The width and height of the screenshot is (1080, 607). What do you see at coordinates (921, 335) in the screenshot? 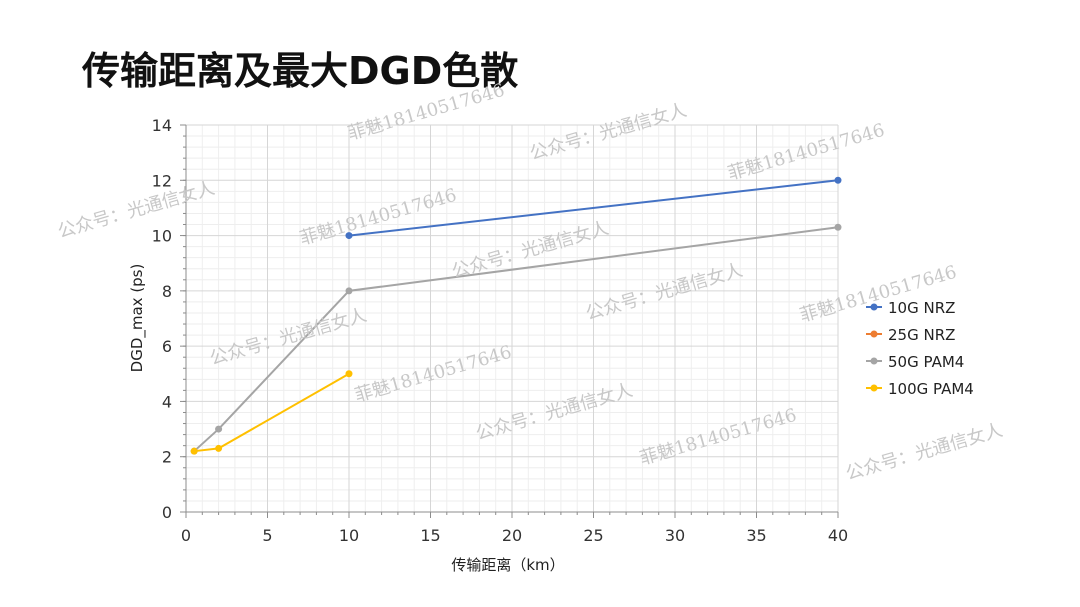
I see `legend-label: 25G NRZ` at bounding box center [921, 335].